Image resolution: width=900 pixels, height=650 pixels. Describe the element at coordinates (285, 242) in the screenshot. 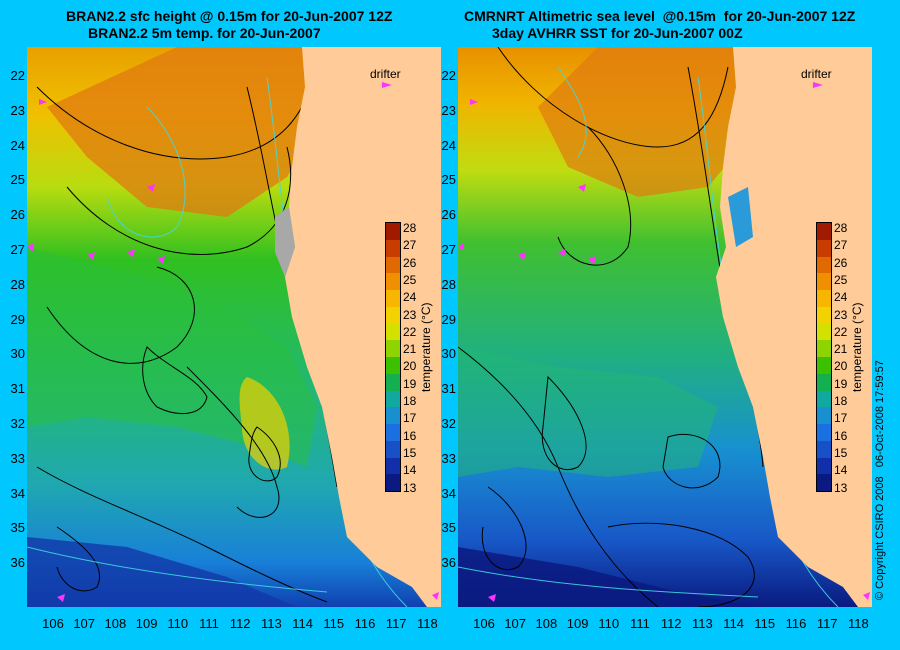

I see `left-land-gray` at that location.